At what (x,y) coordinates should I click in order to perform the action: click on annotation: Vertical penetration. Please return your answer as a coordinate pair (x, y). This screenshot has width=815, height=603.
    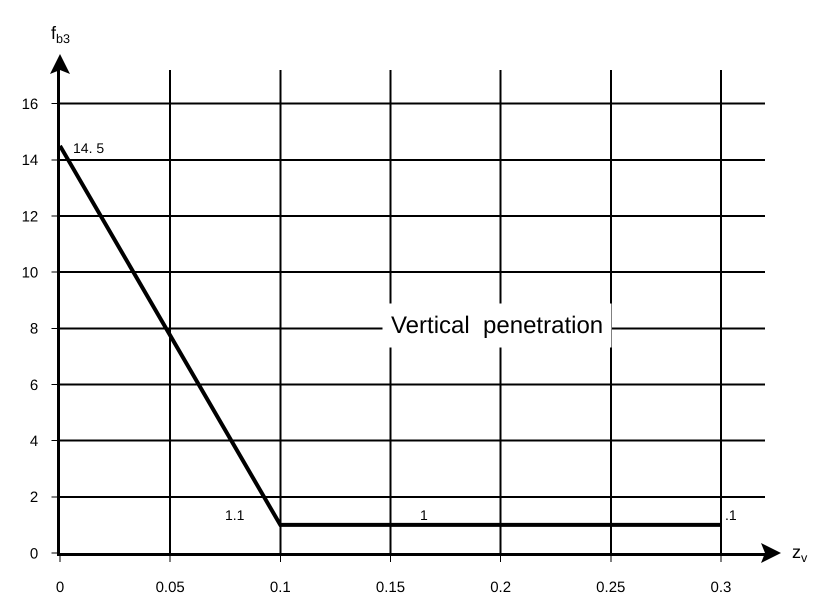
    Looking at the image, I should click on (497, 325).